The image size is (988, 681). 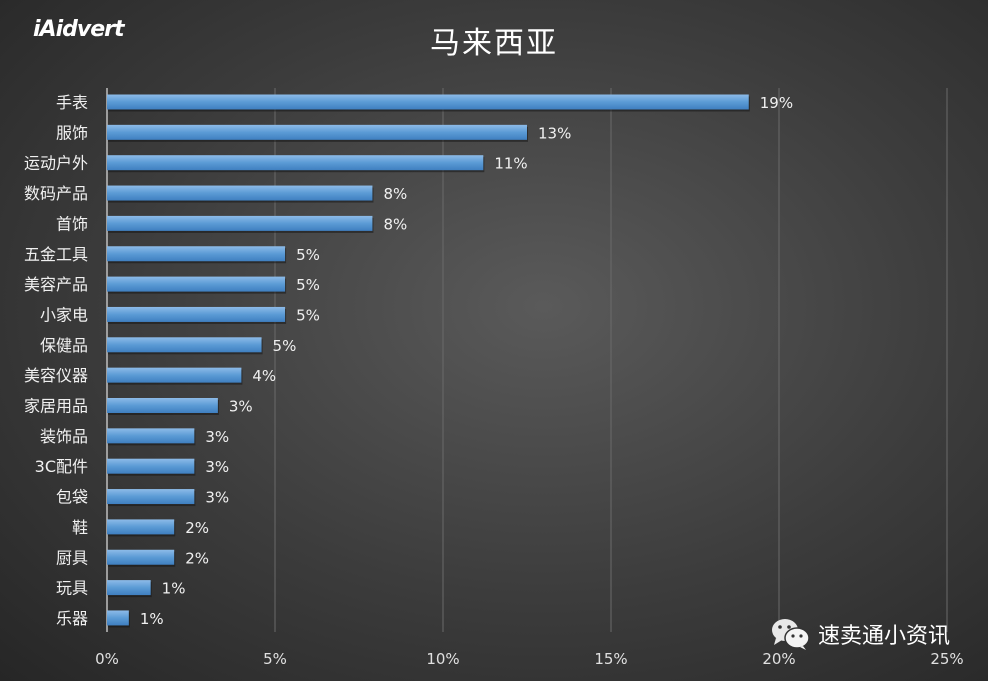 What do you see at coordinates (72, 223) in the screenshot?
I see `category-label: 首饰` at bounding box center [72, 223].